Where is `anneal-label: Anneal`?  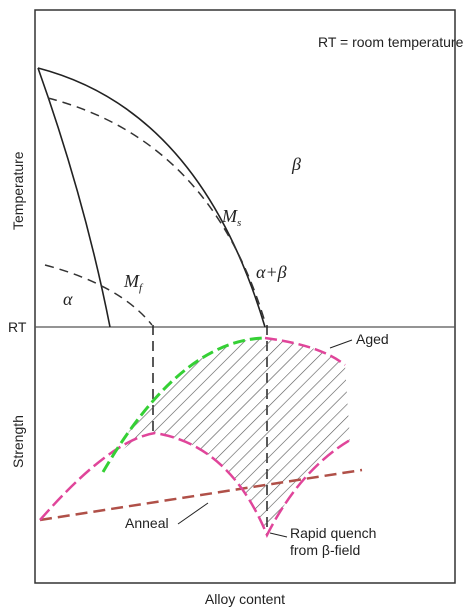 anneal-label: Anneal is located at coordinates (147, 523).